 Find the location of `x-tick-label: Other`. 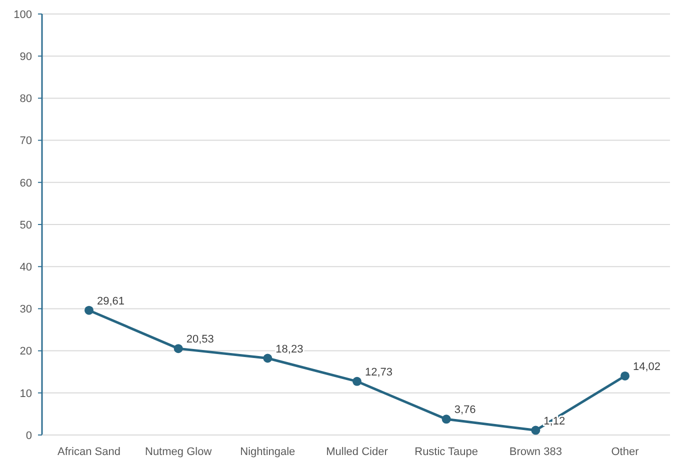

x-tick-label: Other is located at coordinates (625, 452).